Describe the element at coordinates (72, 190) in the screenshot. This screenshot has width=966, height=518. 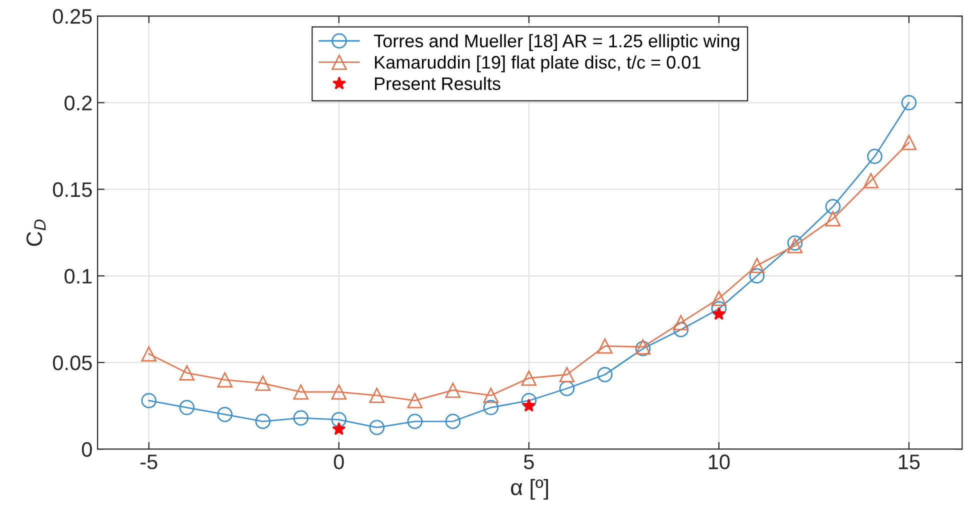
I see `y-tick-label: 0.15` at that location.